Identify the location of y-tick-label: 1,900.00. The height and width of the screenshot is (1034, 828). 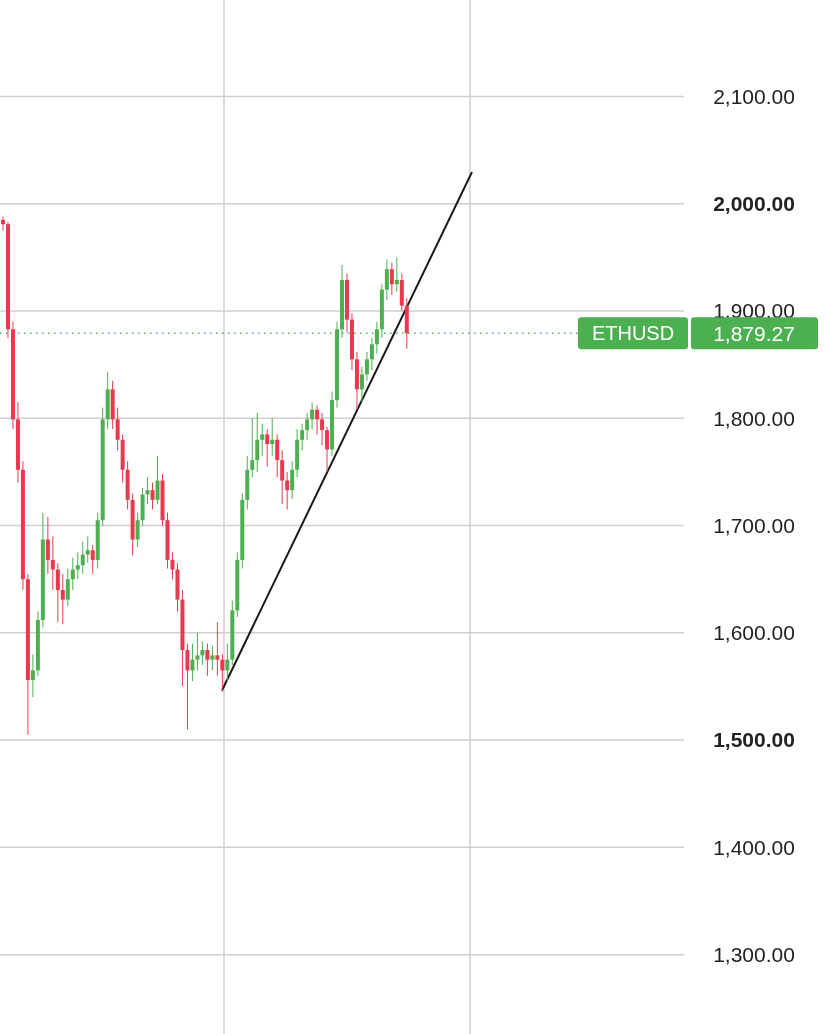
(754, 311).